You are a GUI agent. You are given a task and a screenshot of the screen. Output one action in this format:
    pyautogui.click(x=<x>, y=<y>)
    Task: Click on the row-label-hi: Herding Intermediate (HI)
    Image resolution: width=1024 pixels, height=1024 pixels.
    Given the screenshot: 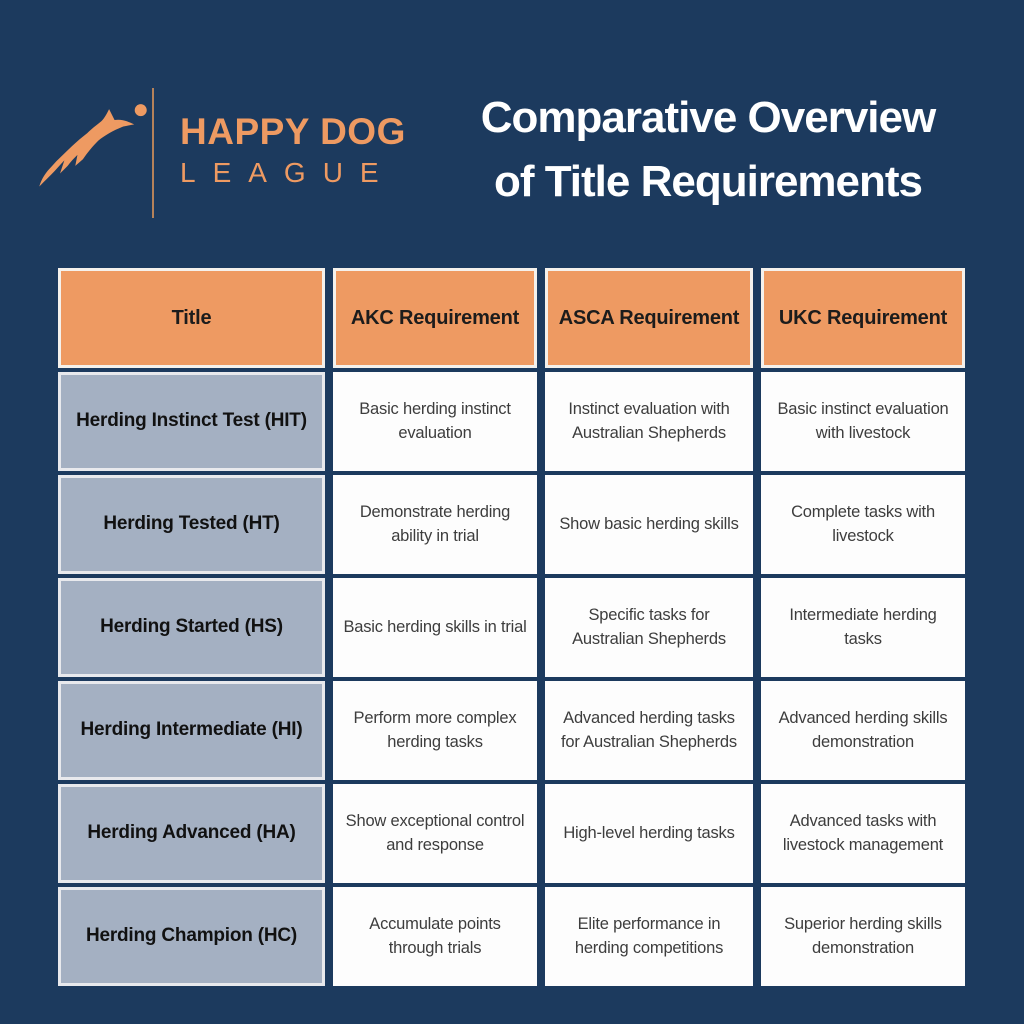 What is the action you would take?
    pyautogui.click(x=191, y=730)
    